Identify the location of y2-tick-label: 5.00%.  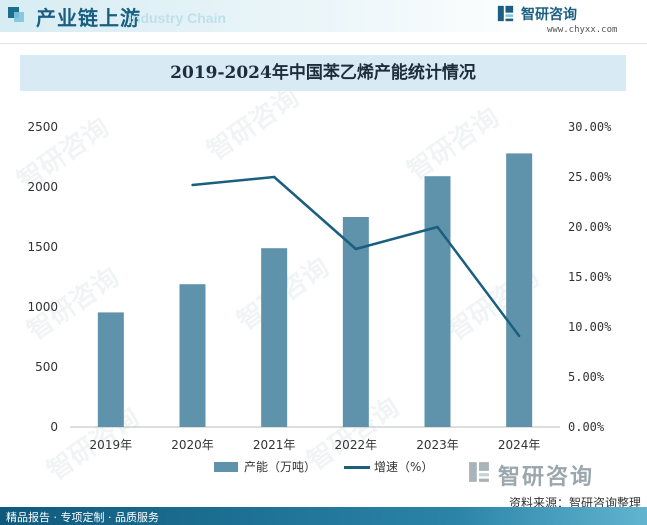
(586, 377).